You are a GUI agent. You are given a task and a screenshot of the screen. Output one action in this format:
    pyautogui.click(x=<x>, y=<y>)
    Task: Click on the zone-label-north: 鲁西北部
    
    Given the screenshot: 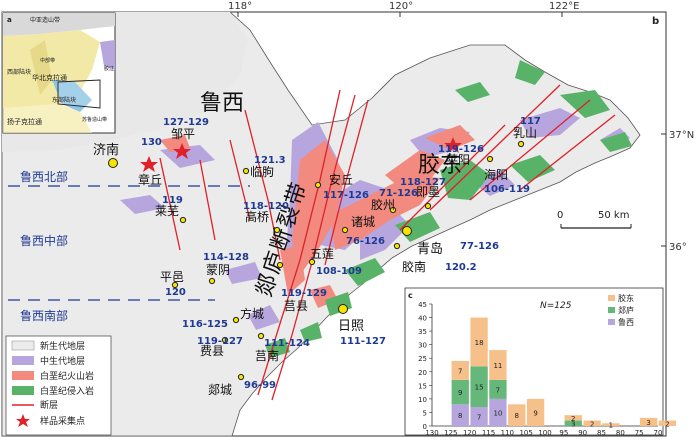 What is the action you would take?
    pyautogui.click(x=44, y=176)
    